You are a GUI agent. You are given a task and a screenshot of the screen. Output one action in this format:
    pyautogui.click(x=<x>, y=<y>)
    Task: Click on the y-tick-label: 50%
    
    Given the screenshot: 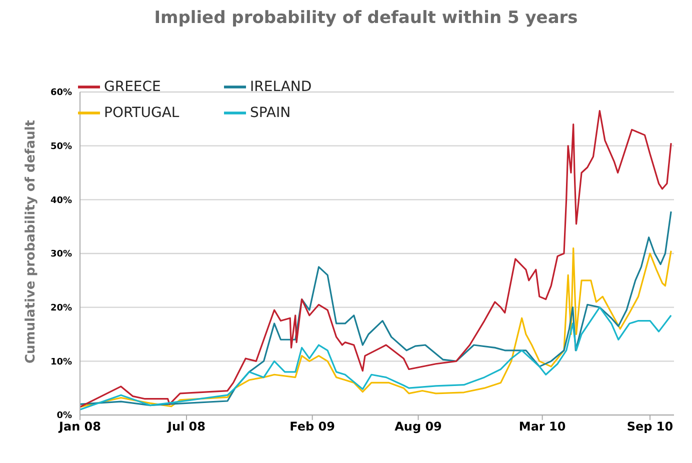 What is the action you would take?
    pyautogui.click(x=61, y=147)
    